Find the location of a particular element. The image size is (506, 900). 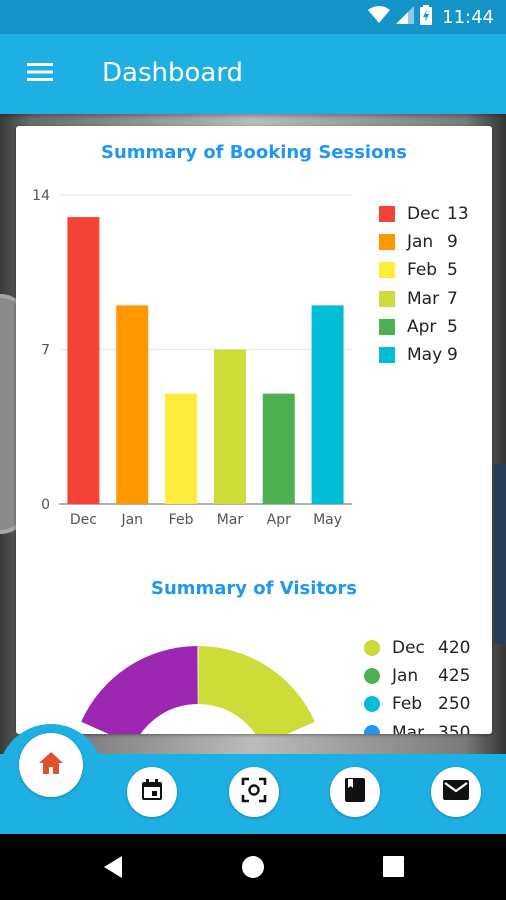

legend-item: Mar 350 is located at coordinates (417, 726).